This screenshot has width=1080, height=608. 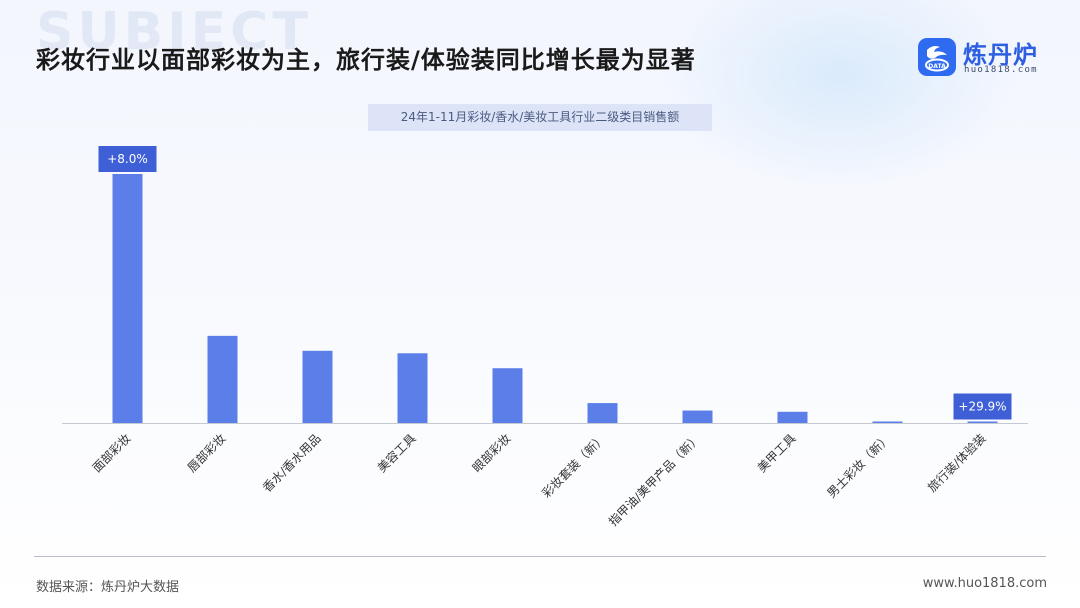 I want to click on x-tick-label: 彩妆套装（新）, so click(x=574, y=466).